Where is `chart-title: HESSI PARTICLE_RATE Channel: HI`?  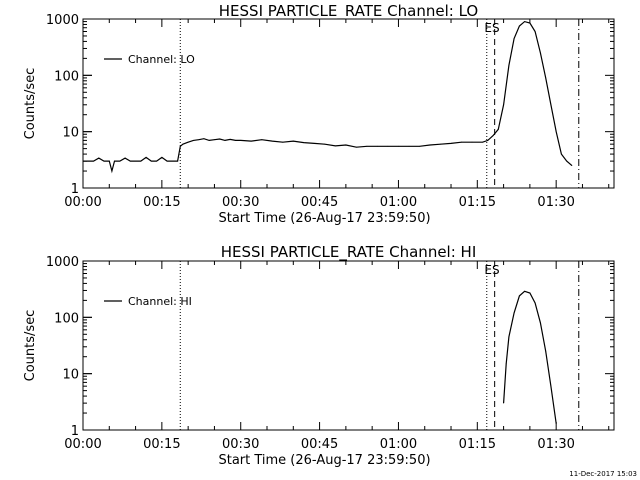 chart-title: HESSI PARTICLE_RATE Channel: HI is located at coordinates (349, 252).